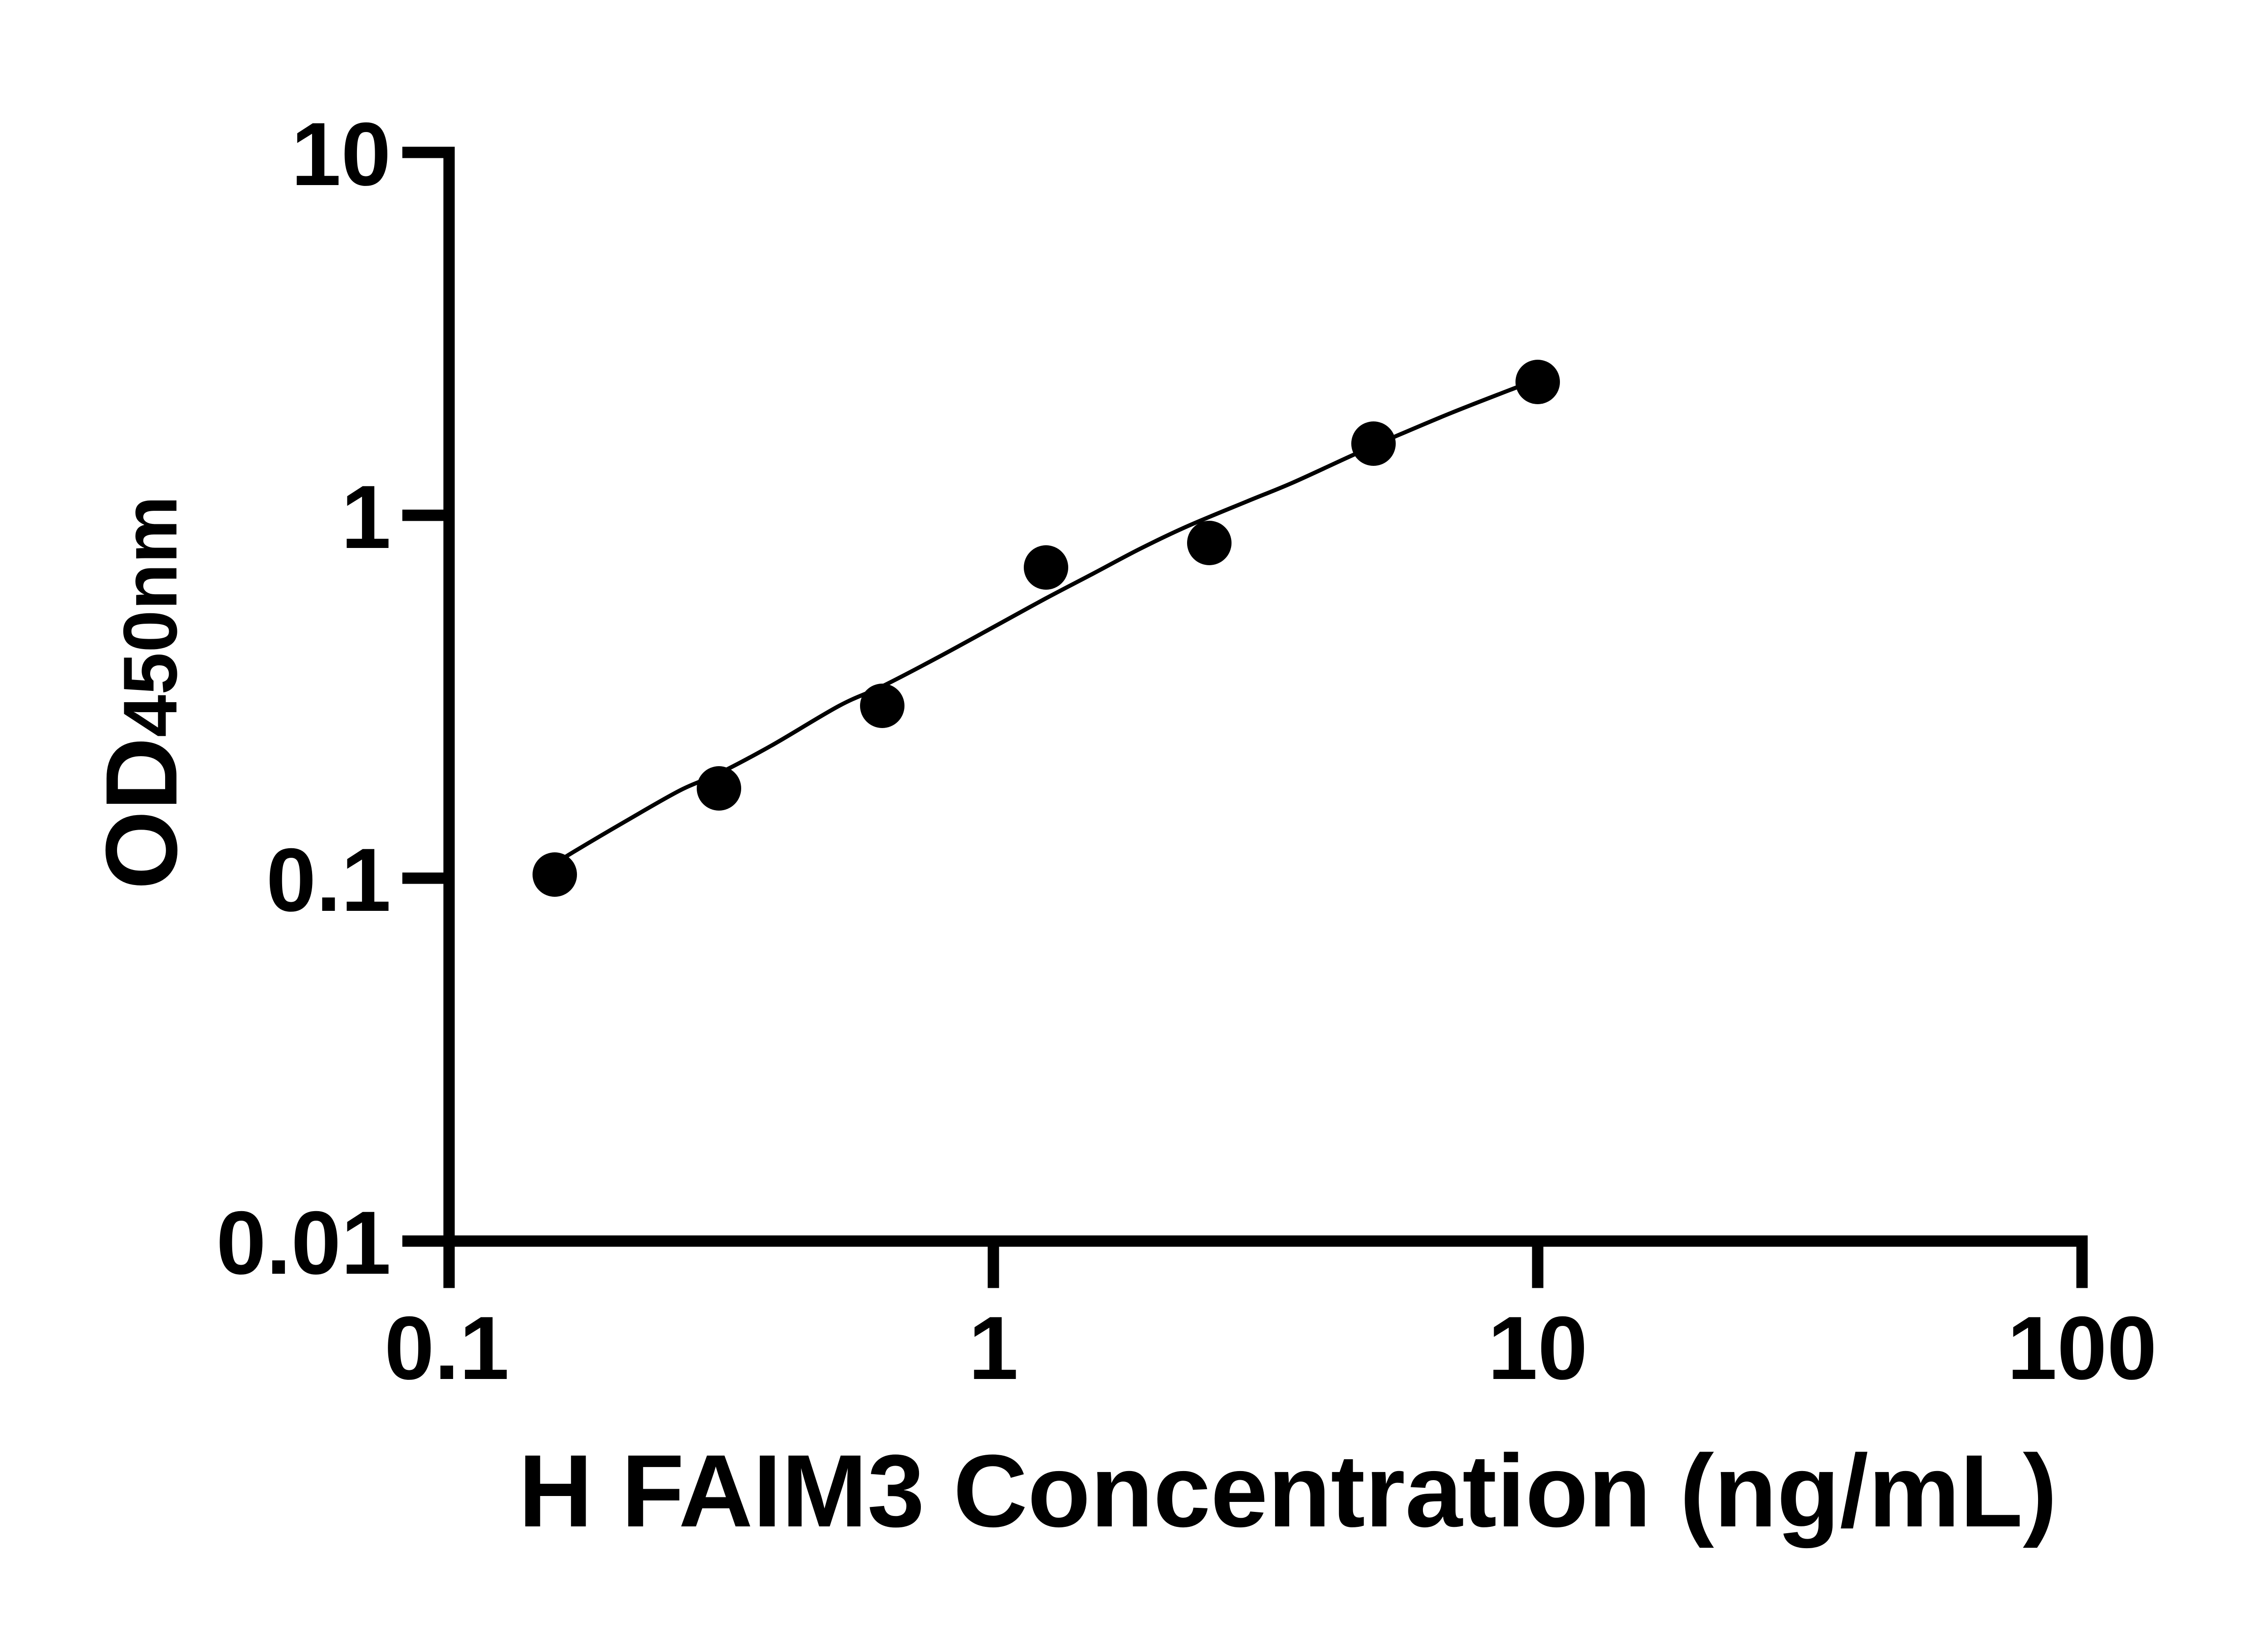  What do you see at coordinates (1288, 1491) in the screenshot?
I see `svg-text: H FAIM3 Concentration (ng/mL)` at bounding box center [1288, 1491].